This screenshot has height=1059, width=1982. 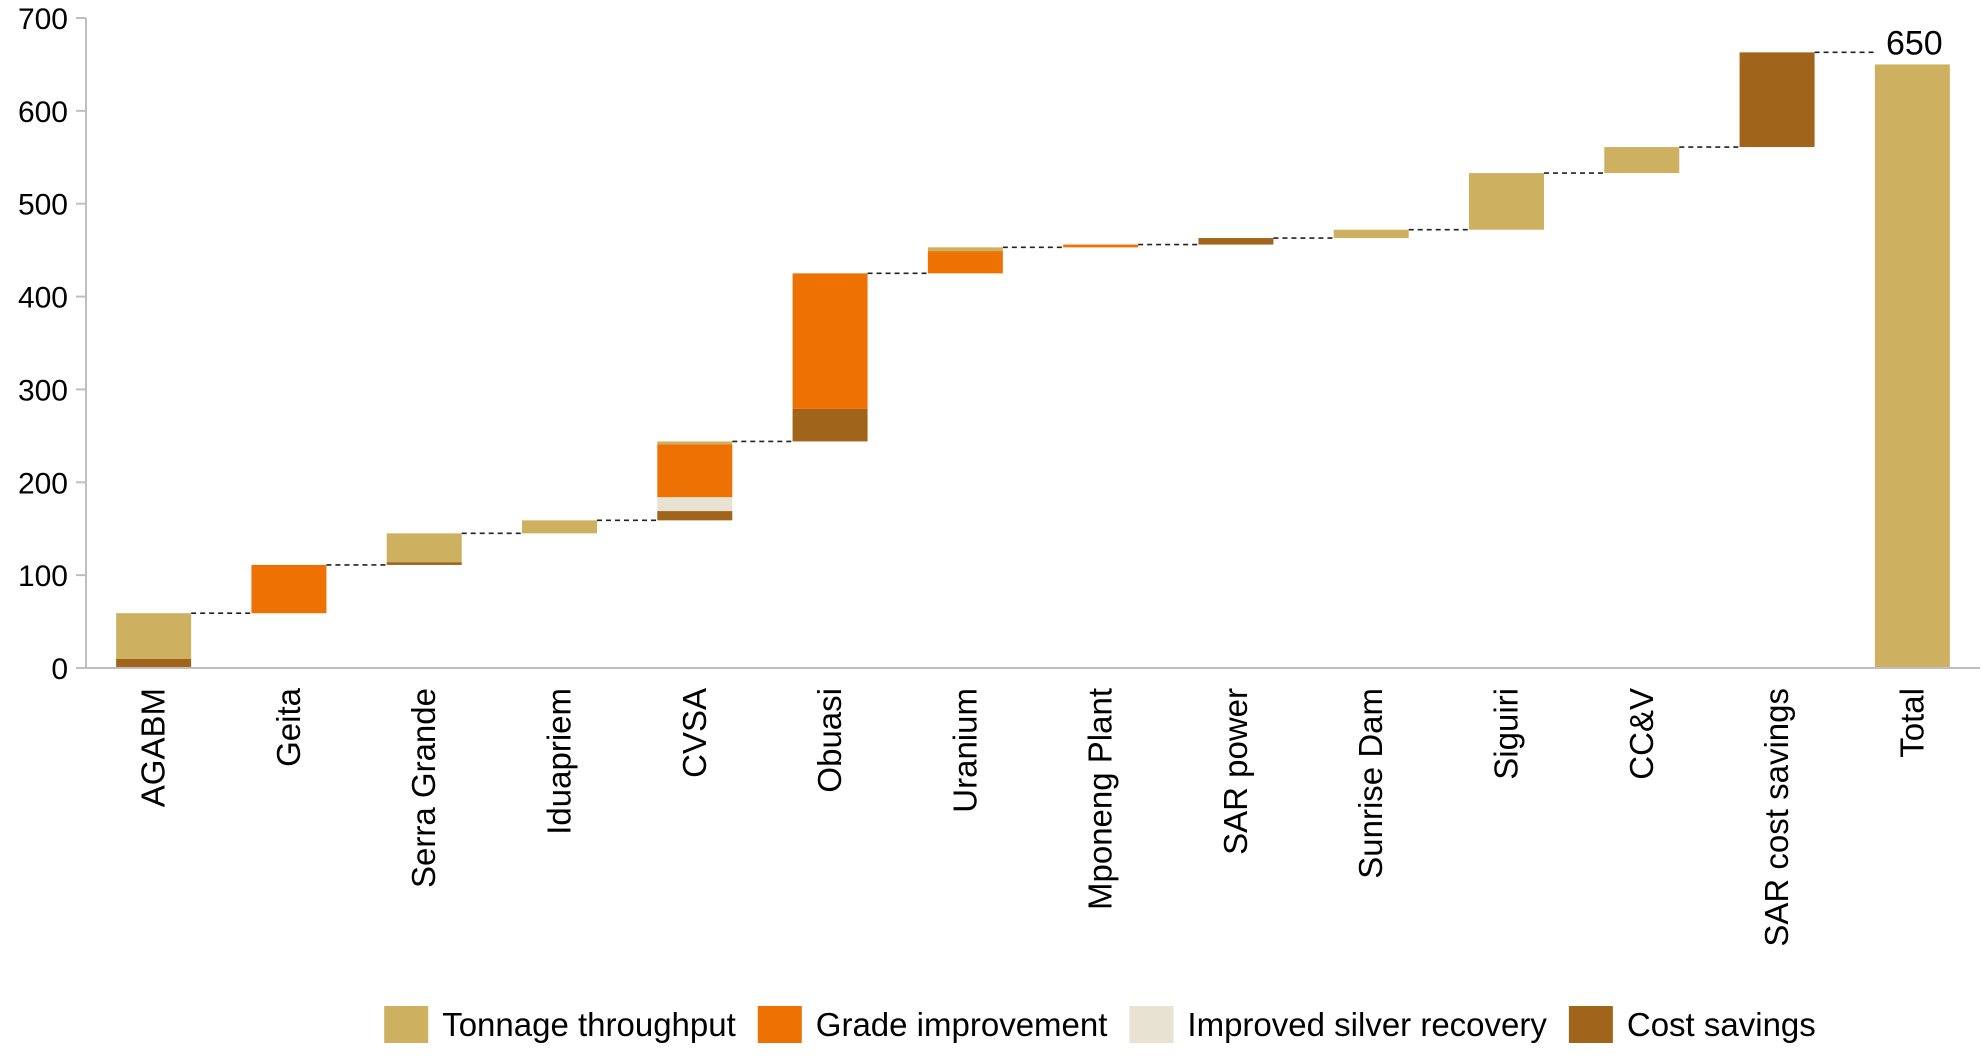 What do you see at coordinates (153, 747) in the screenshot?
I see `x-tick-label: AGABM` at bounding box center [153, 747].